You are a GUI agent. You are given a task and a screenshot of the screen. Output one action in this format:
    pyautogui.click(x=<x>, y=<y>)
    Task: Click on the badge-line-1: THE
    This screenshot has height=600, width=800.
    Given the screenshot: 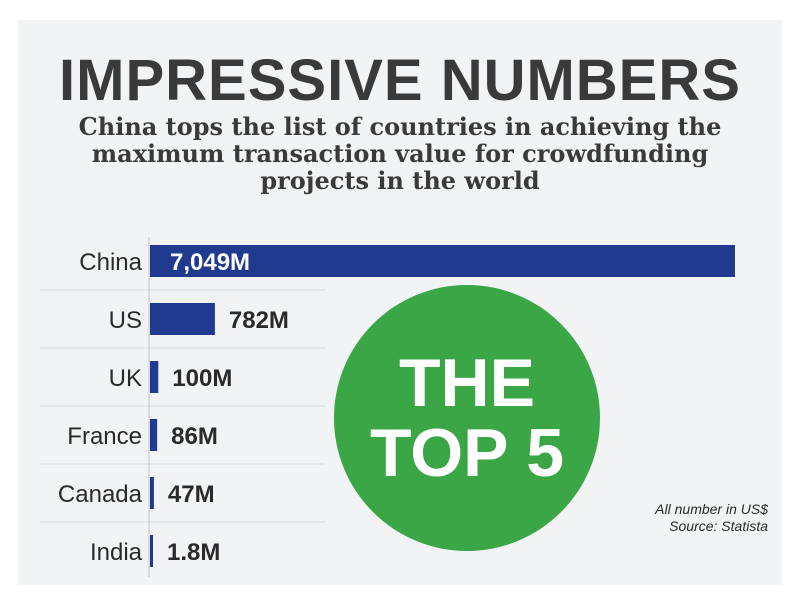 What is the action you would take?
    pyautogui.click(x=467, y=383)
    